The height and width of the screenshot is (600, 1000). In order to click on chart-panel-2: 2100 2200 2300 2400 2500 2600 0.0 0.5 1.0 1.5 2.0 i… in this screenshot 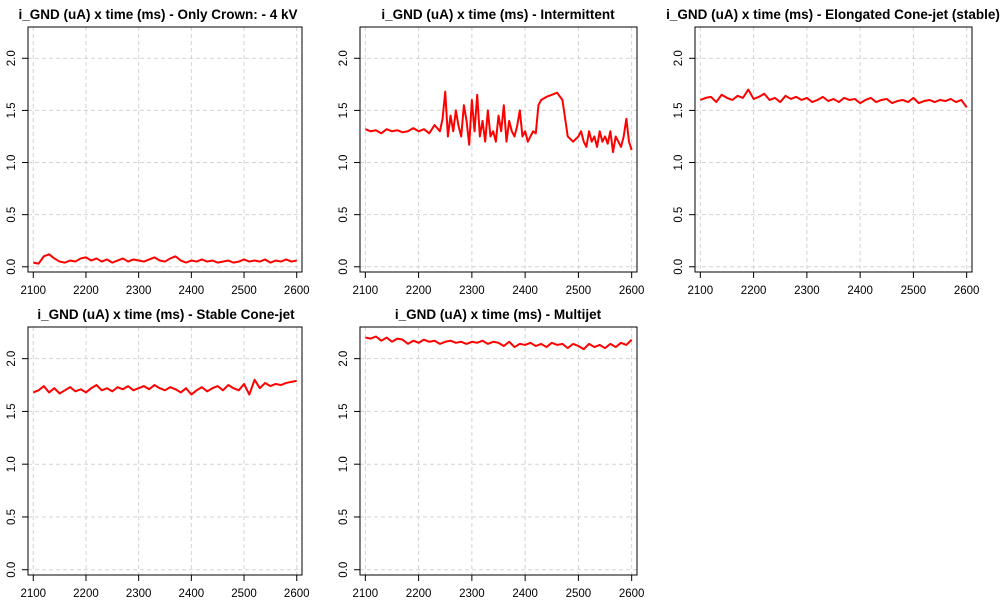, I will do `click(491, 152)`.